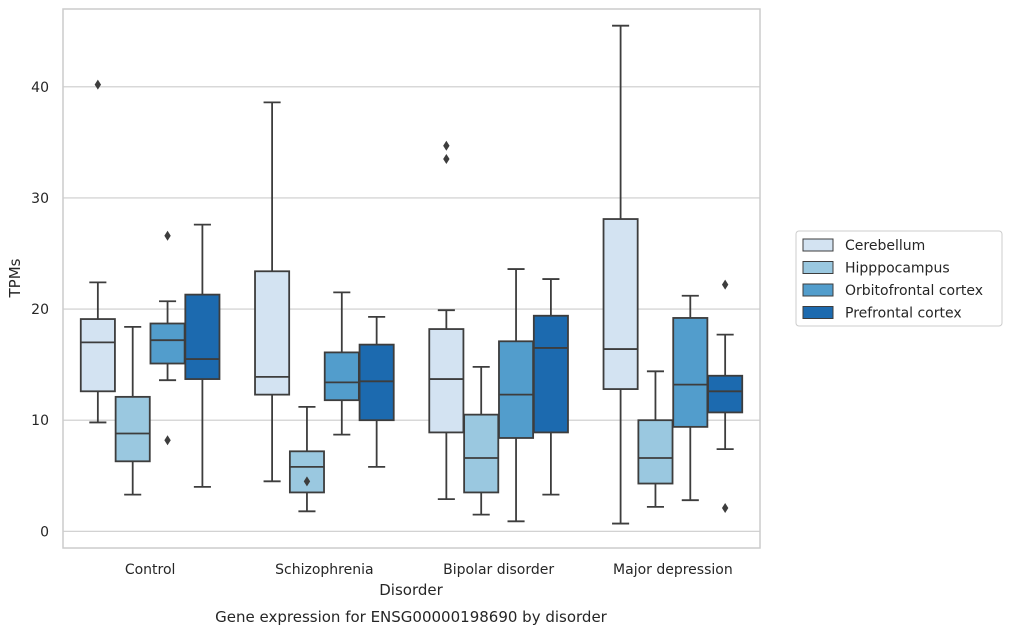 The height and width of the screenshot is (634, 1013). What do you see at coordinates (673, 570) in the screenshot?
I see `x-tick-label: Major depression` at bounding box center [673, 570].